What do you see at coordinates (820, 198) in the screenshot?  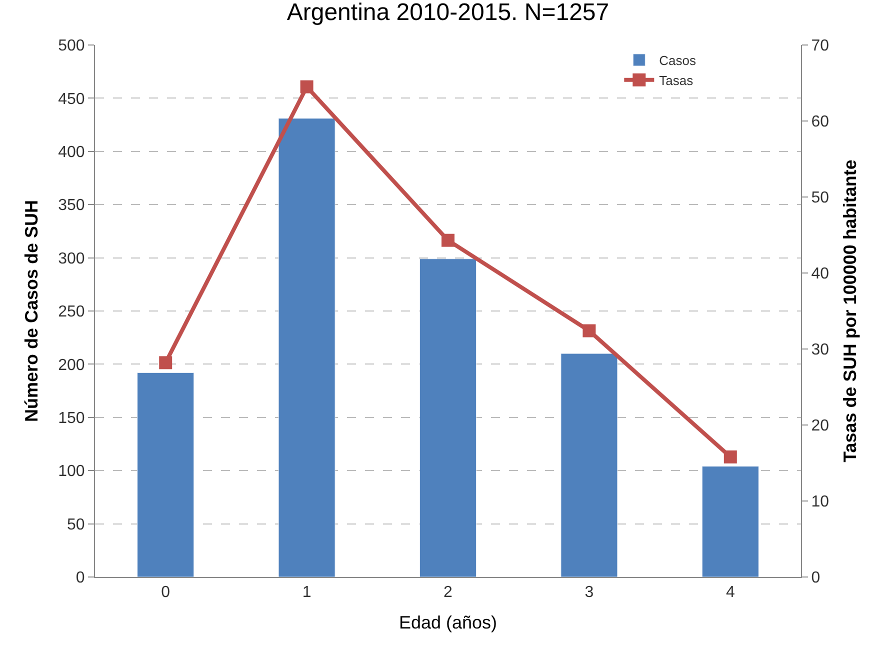 I see `y2-tick-label: 50` at bounding box center [820, 198].